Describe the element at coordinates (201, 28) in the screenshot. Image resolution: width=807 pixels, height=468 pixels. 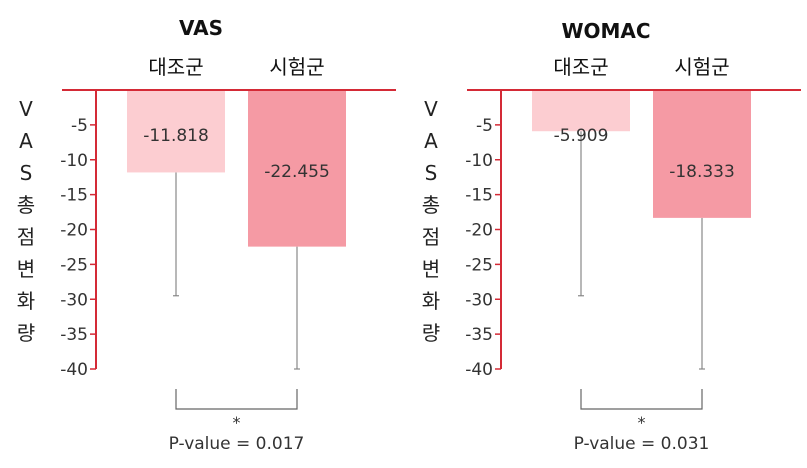
I see `chart-title: VAS` at that location.